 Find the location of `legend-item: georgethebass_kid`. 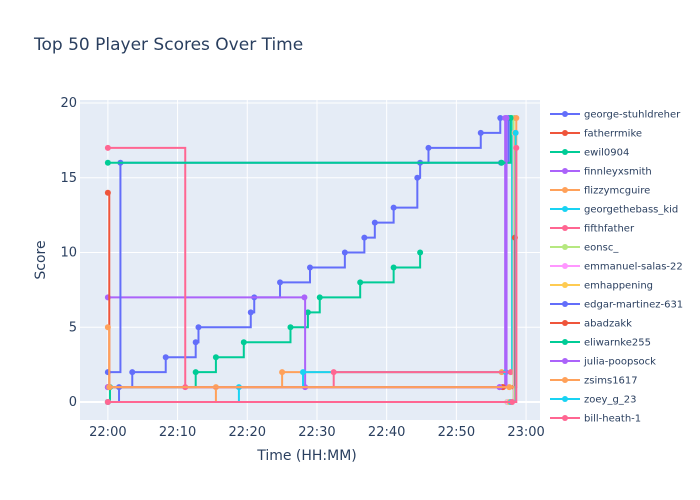

legend-item: georgethebass_kid is located at coordinates (614, 210).